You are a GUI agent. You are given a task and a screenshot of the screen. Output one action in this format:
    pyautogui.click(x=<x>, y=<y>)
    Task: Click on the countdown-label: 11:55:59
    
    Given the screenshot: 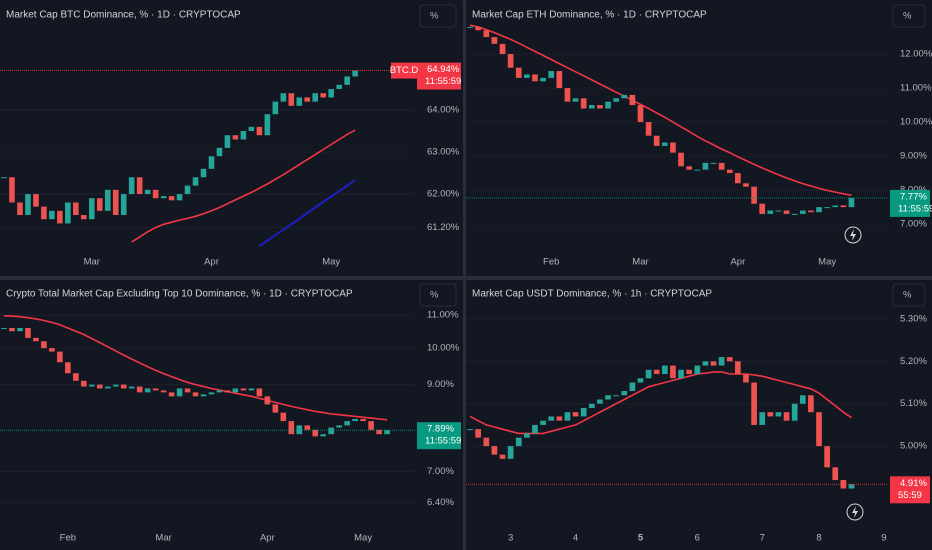 What is the action you would take?
    pyautogui.click(x=443, y=441)
    